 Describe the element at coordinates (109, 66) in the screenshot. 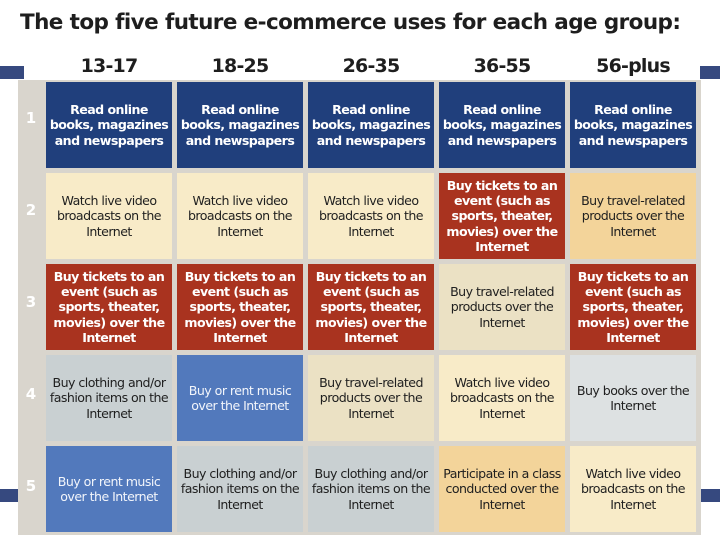

I see `column-header-13-17: 13-17` at that location.